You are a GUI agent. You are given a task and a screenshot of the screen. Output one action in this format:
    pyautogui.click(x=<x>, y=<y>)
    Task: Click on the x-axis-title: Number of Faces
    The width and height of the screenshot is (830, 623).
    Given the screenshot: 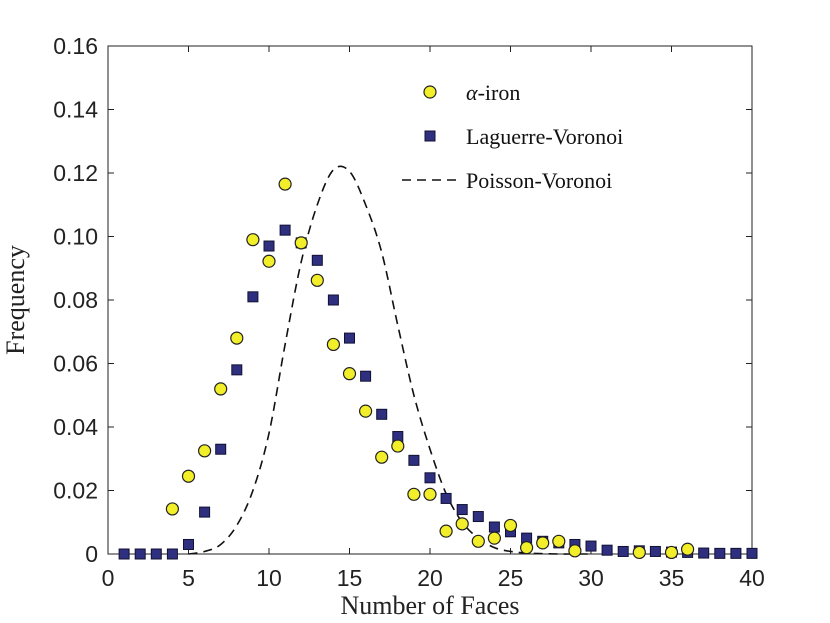 What is the action you would take?
    pyautogui.click(x=429, y=605)
    